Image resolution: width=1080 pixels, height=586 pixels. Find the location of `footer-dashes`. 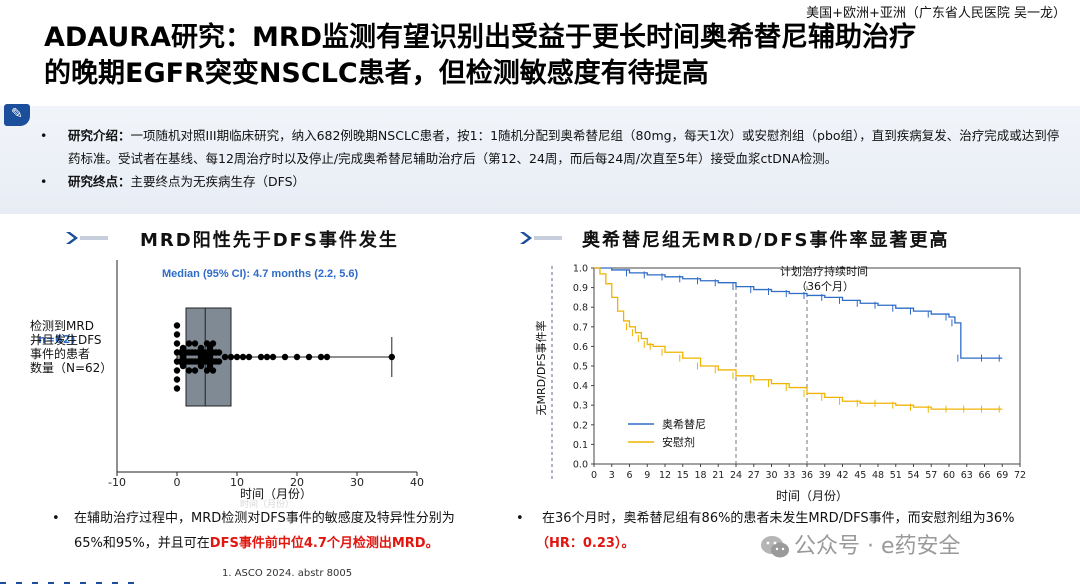

footer-dashes is located at coordinates (70, 583).